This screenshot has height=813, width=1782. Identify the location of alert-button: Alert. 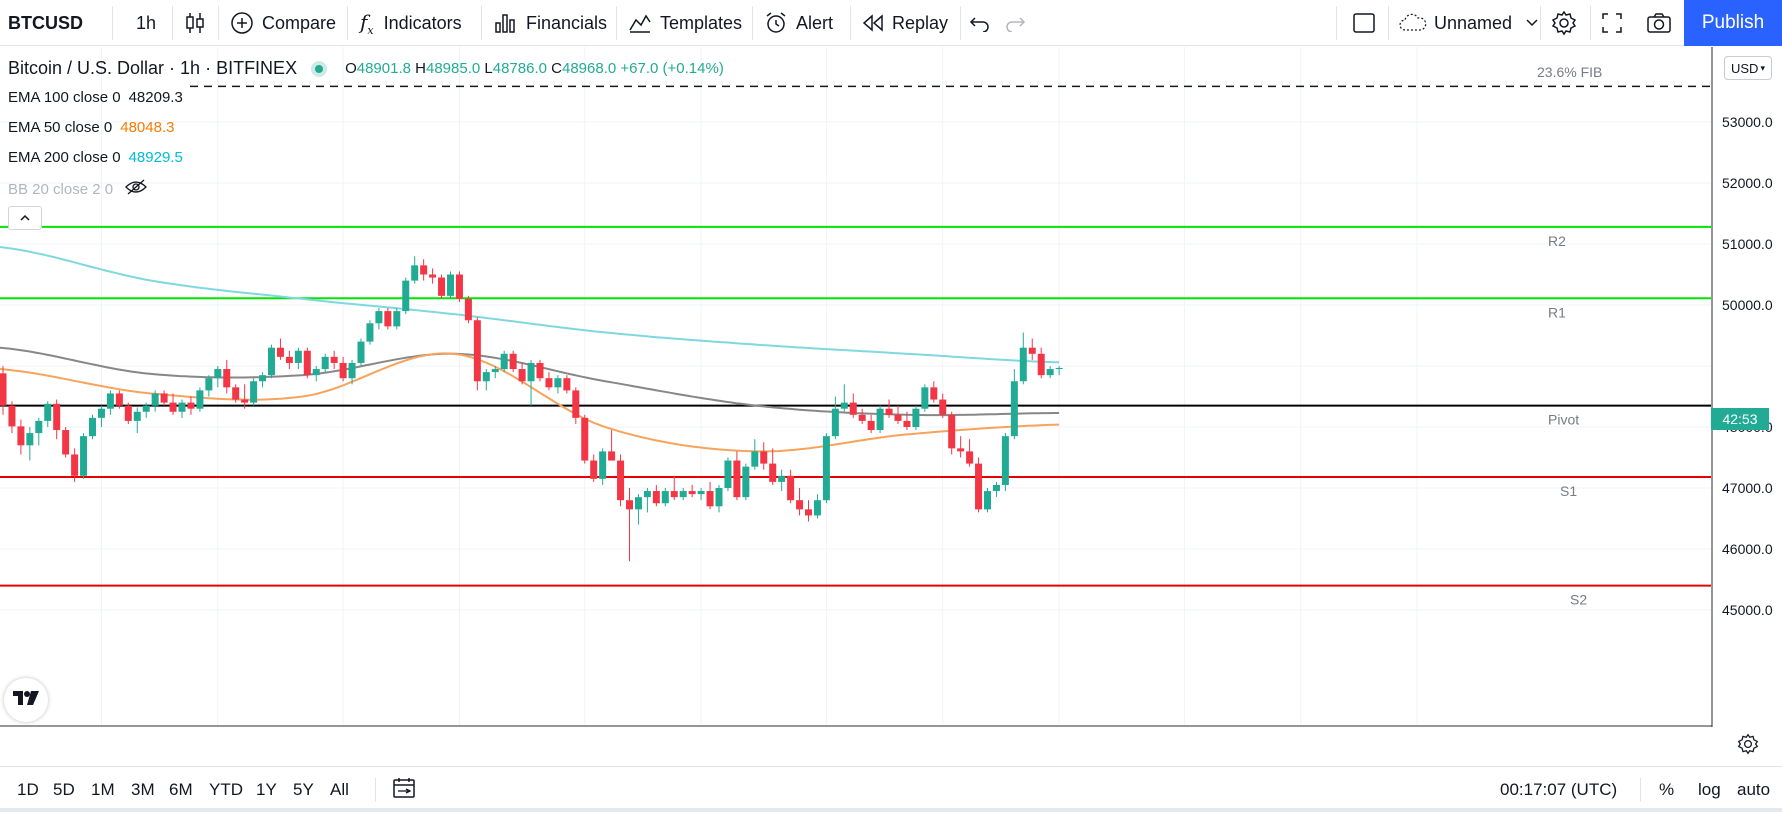
(798, 23).